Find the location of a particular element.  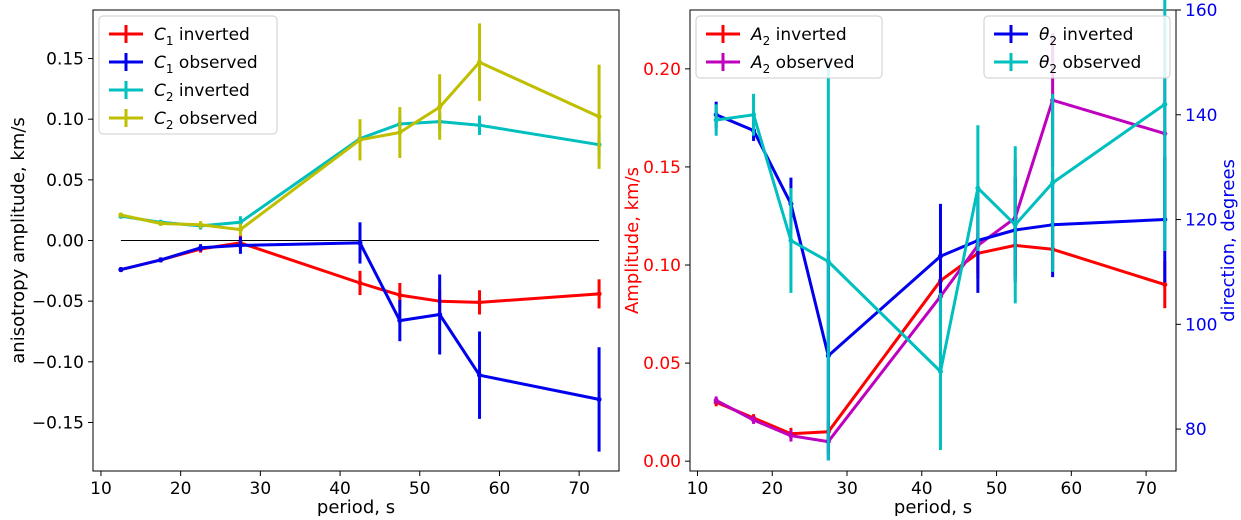

legend-entry: C1 observed is located at coordinates (206, 64).